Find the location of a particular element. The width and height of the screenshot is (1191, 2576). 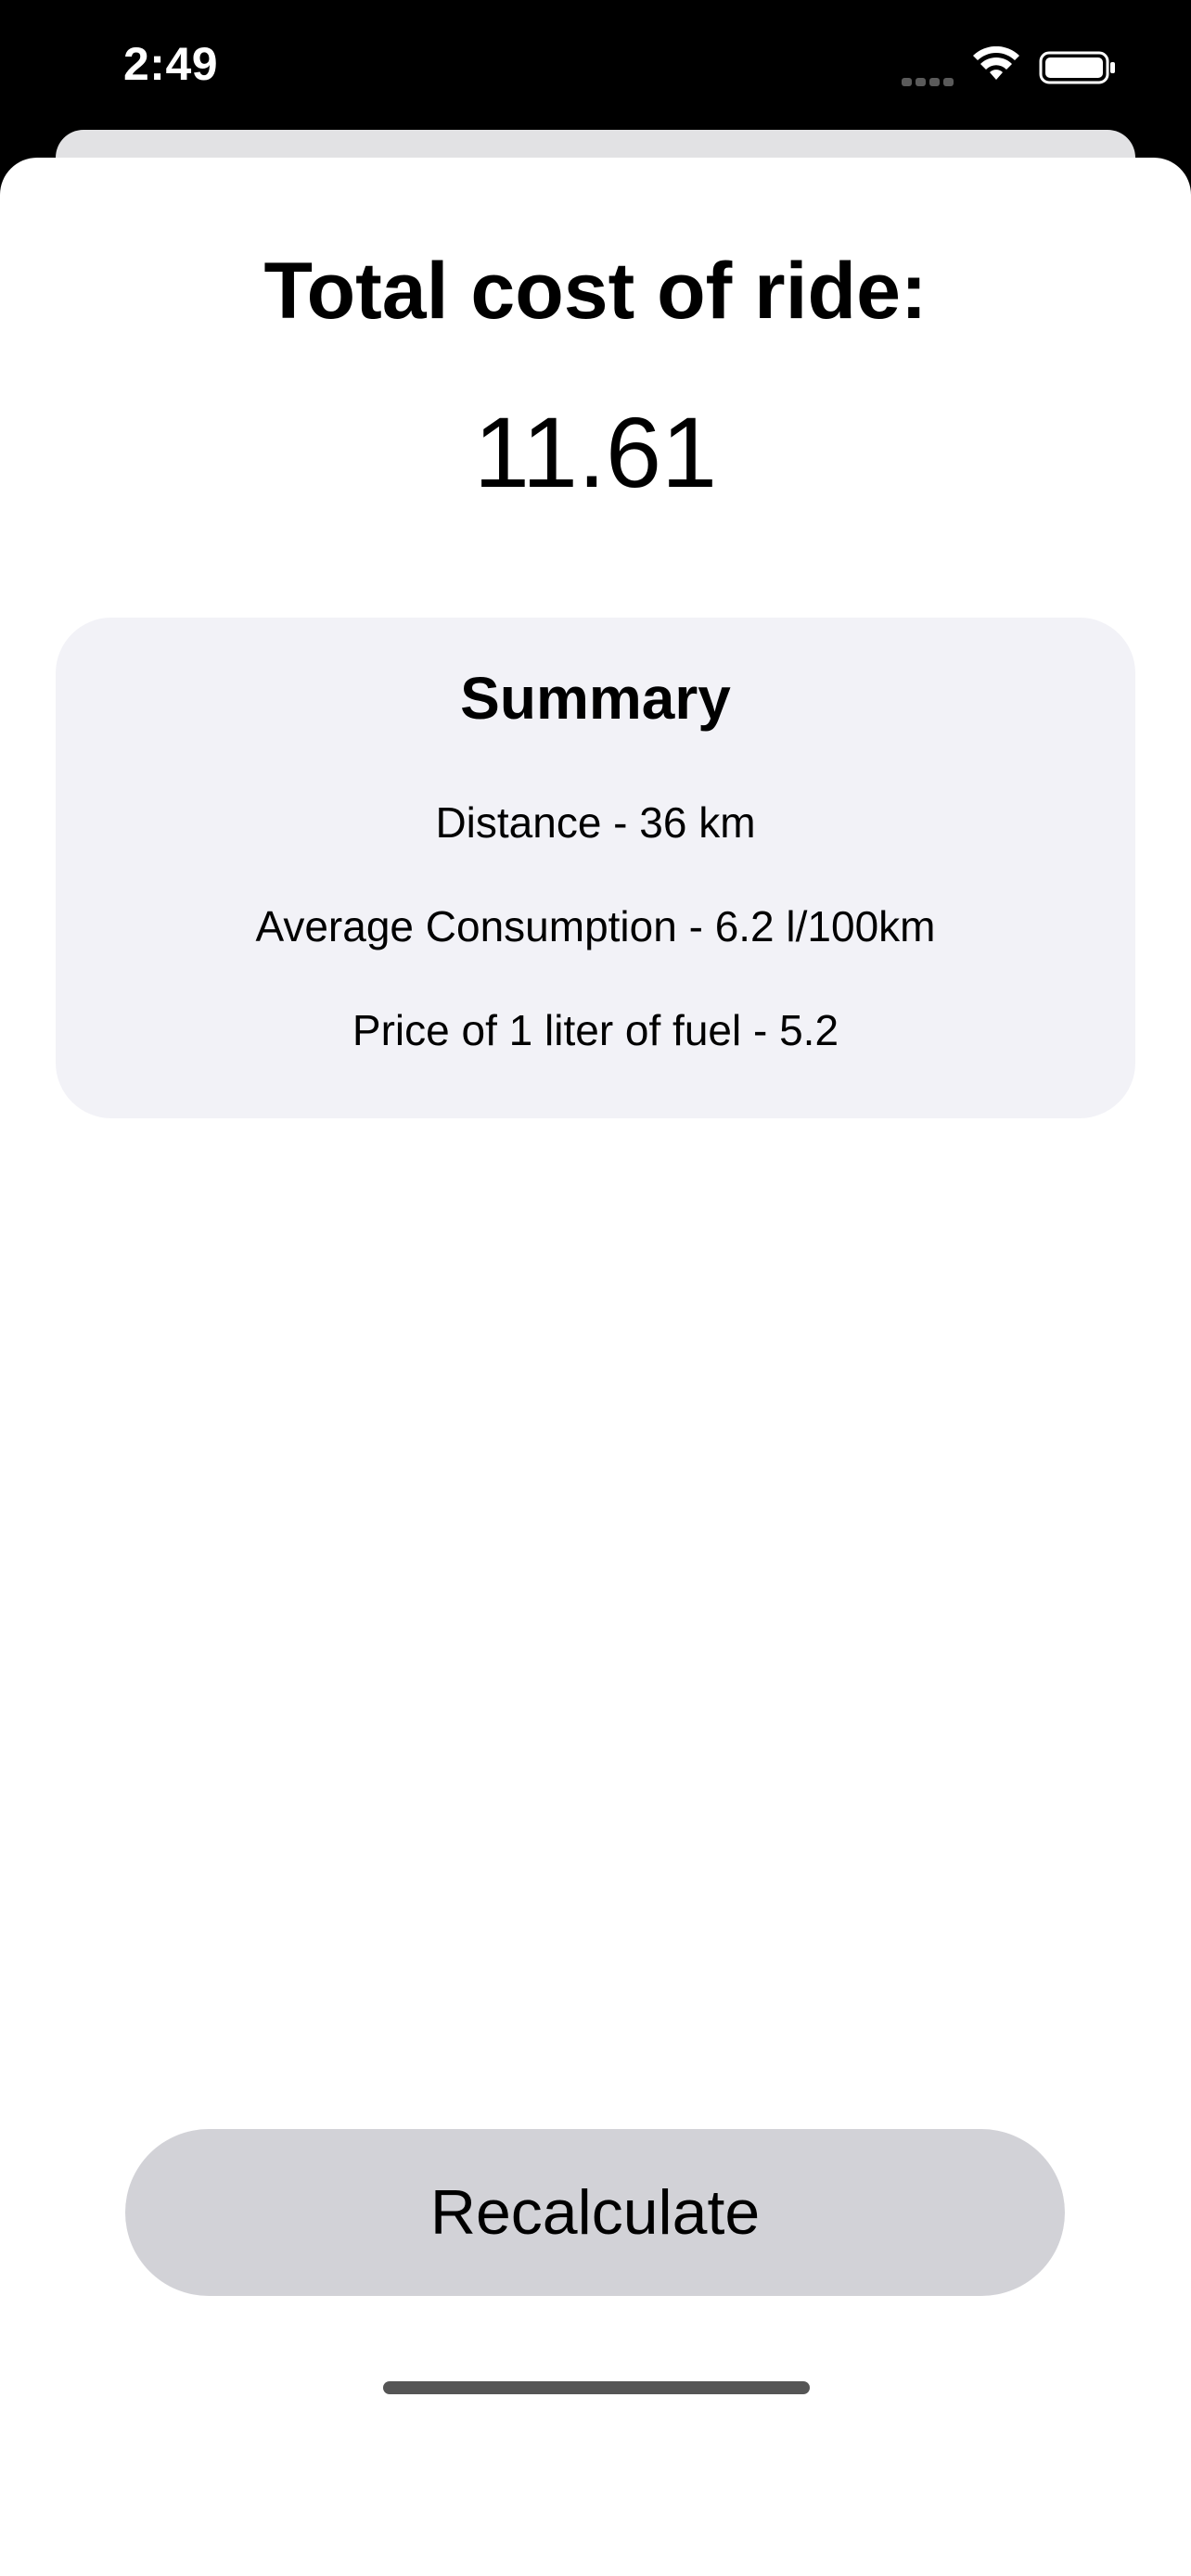

cellular-signal-icon is located at coordinates (929, 80).